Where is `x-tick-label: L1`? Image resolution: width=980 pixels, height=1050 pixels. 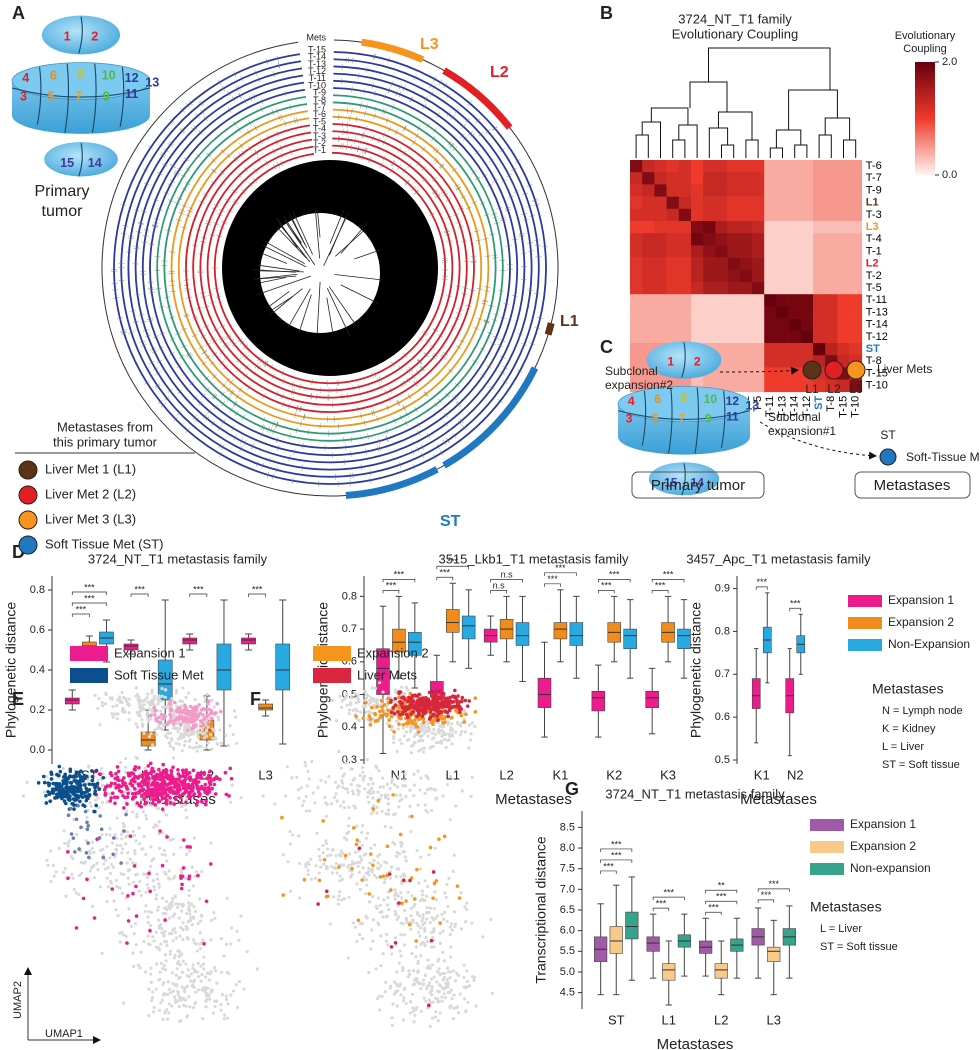 x-tick-label: L1 is located at coordinates (669, 1019).